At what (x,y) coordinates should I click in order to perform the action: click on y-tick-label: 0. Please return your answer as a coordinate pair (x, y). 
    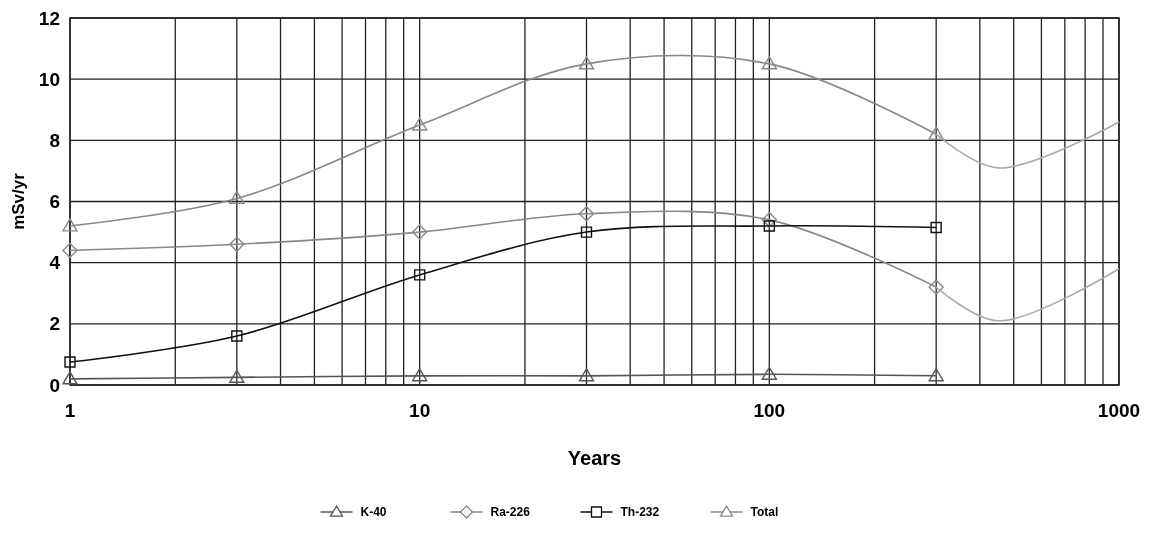
    Looking at the image, I should click on (54, 385).